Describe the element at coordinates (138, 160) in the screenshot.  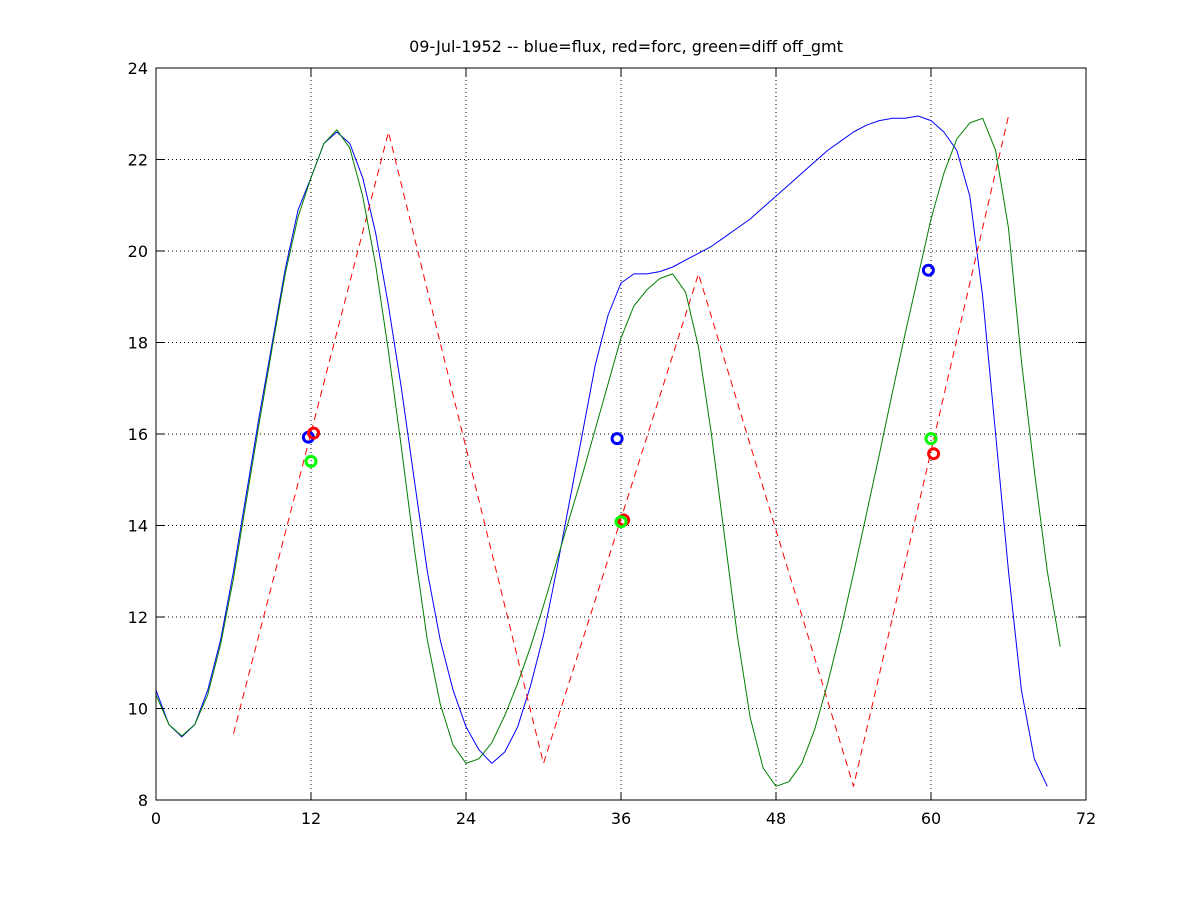
I see `y-tick-label: 22` at that location.